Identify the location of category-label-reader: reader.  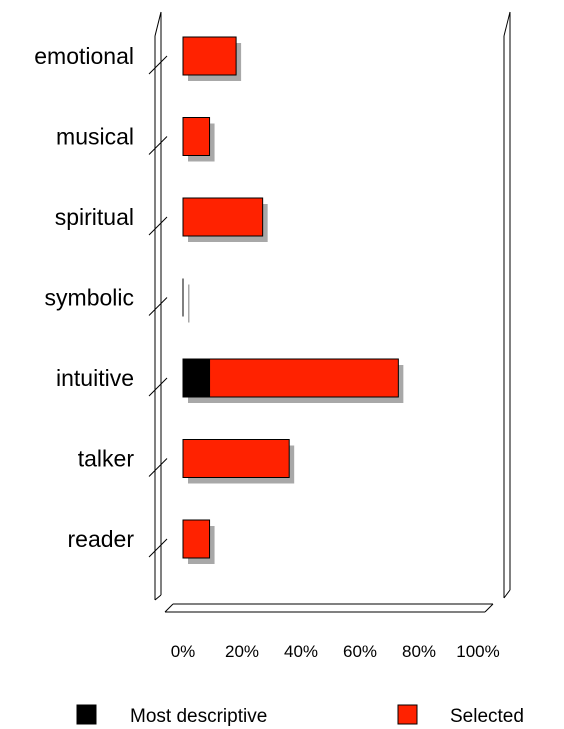
(101, 539).